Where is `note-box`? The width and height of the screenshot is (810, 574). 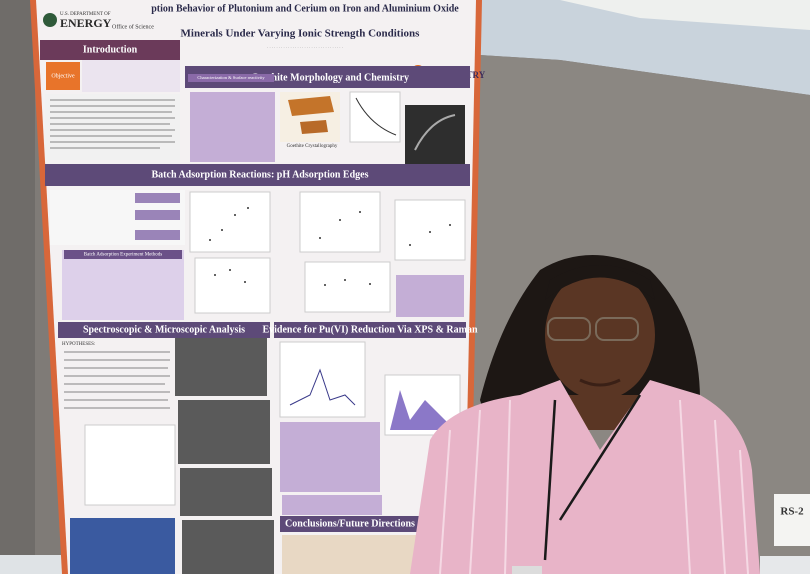 note-box is located at coordinates (332, 505).